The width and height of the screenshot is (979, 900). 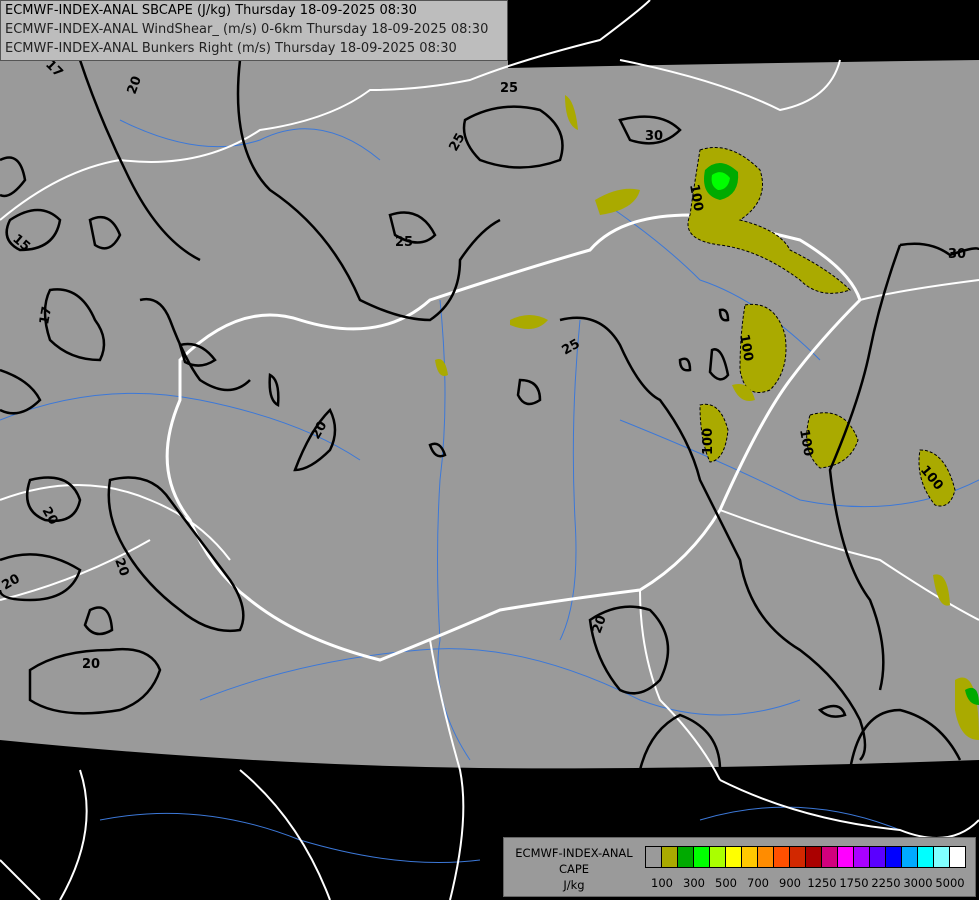 I want to click on legend-tick-label: 100, so click(x=662, y=883).